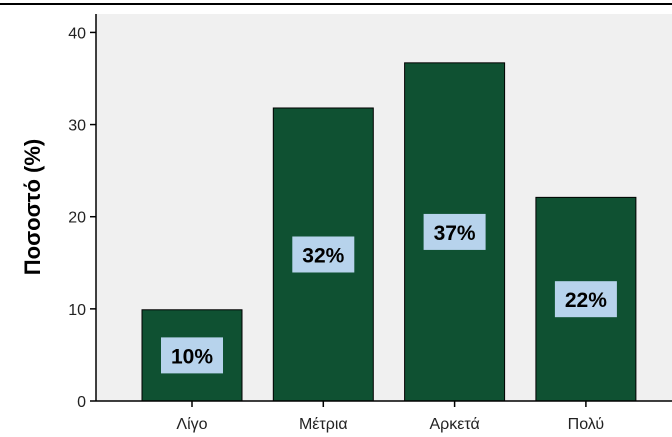 This screenshot has width=672, height=437. What do you see at coordinates (390, 417) in the screenshot?
I see `x-axis-ticks: Λίγο Μέτρια Αρκετά Πολύ` at bounding box center [390, 417].